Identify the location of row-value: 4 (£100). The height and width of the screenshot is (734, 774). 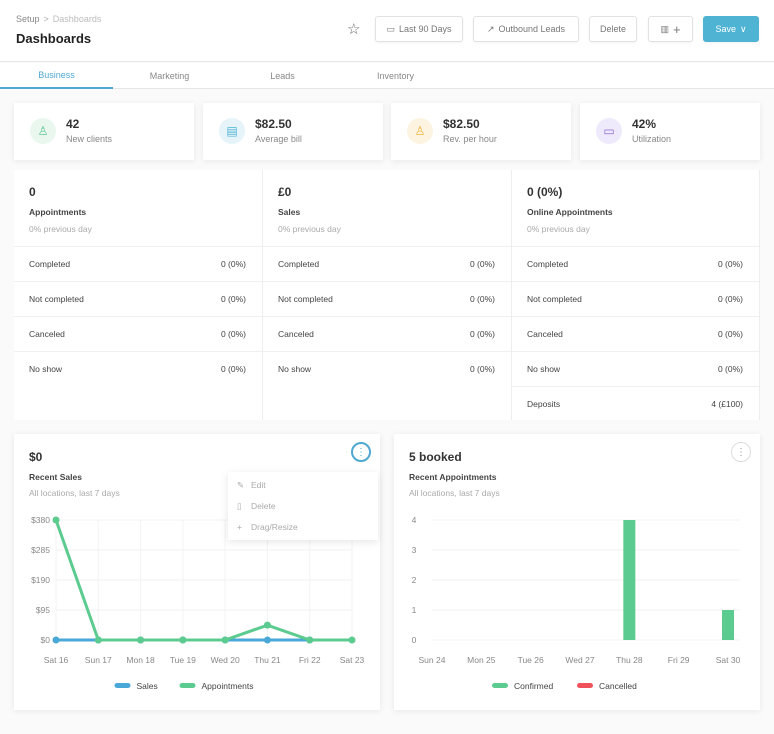
(727, 404).